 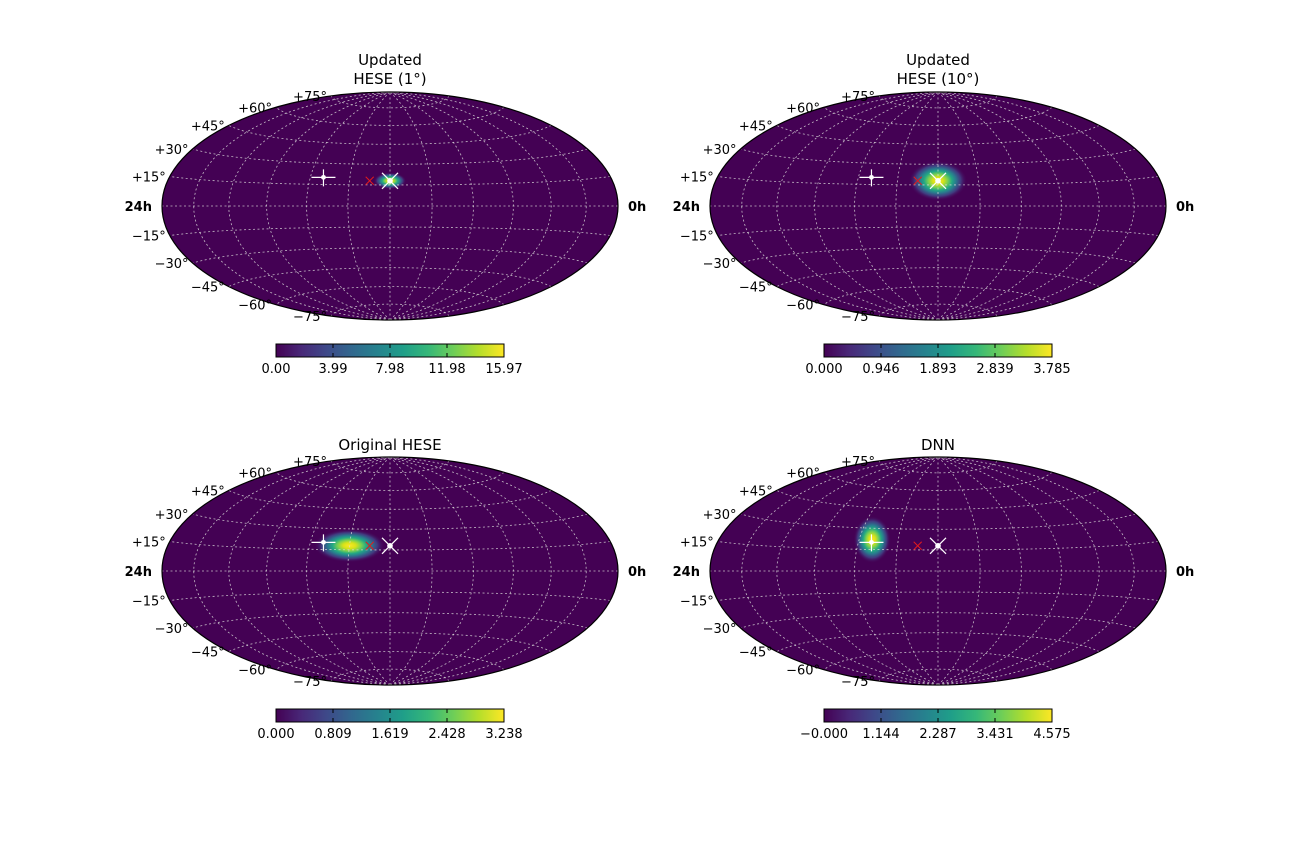 I want to click on colorbar-tick-label: 11.98, so click(x=446, y=369).